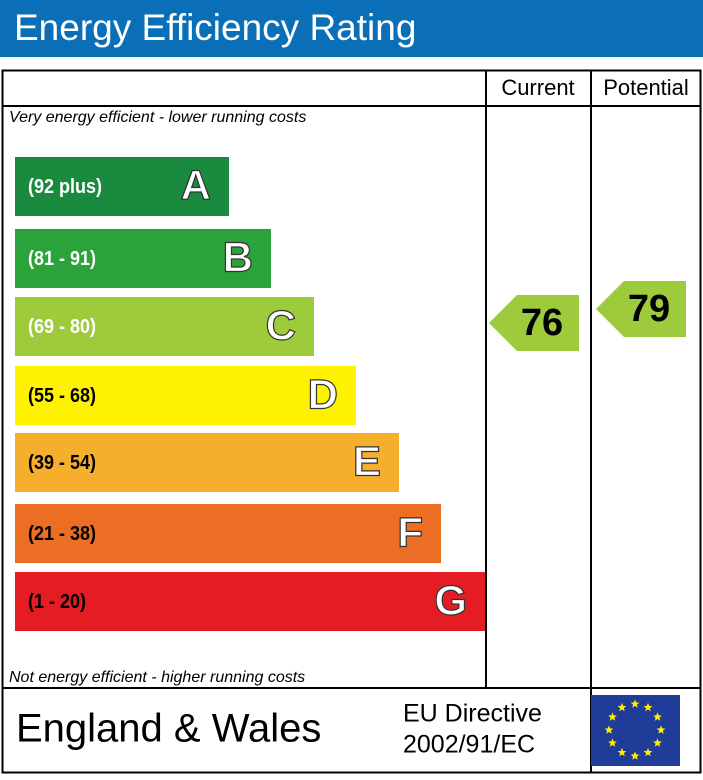 Image resolution: width=703 pixels, height=780 pixels. I want to click on eu-stars, so click(635, 729).